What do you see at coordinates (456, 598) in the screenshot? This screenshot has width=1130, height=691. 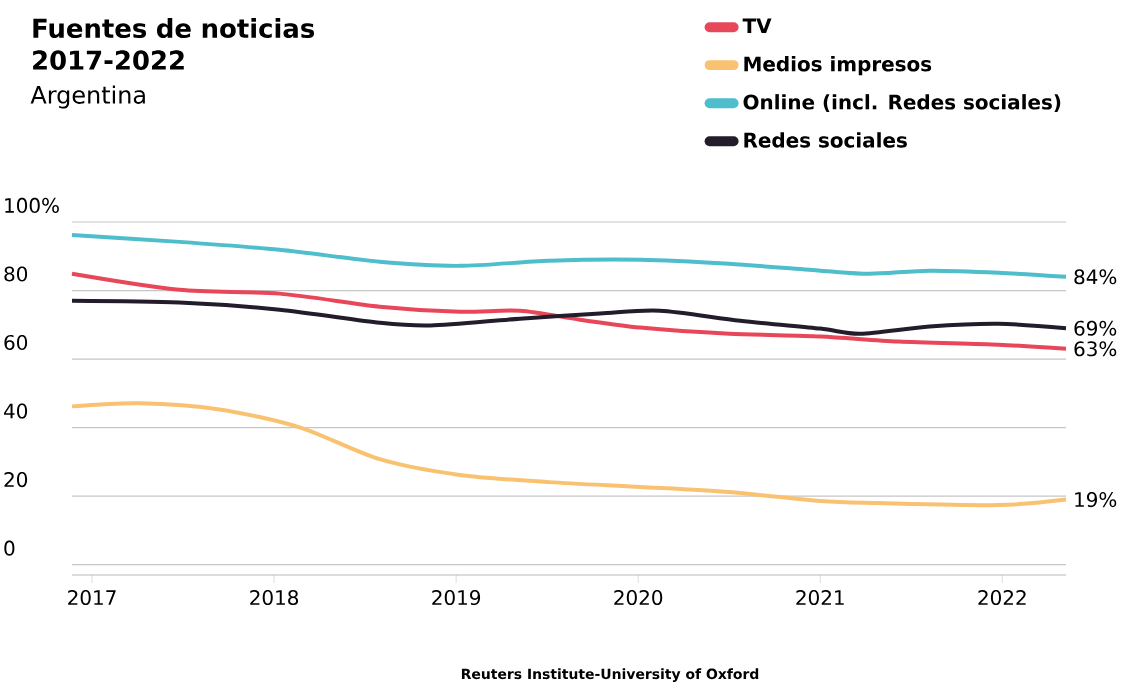 I see `x-tick-label: 2019` at bounding box center [456, 598].